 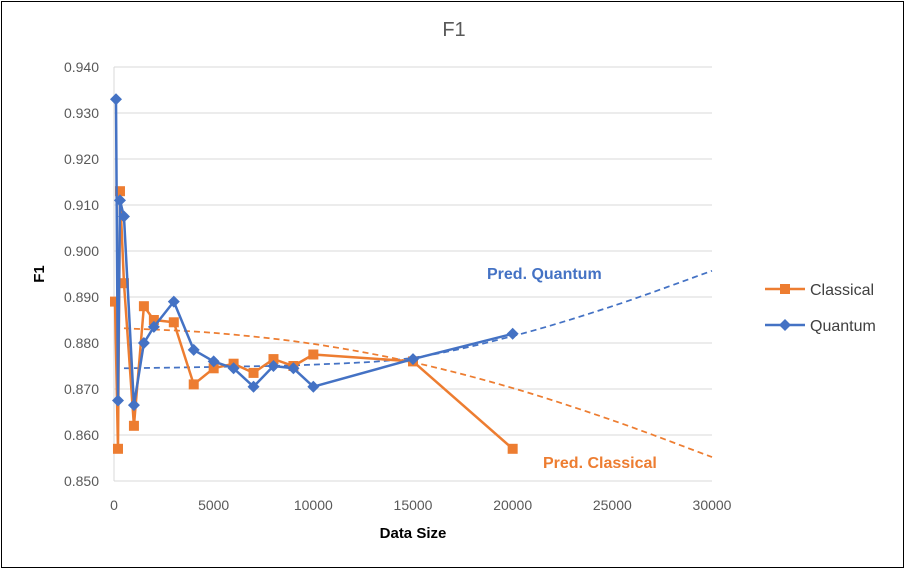 What do you see at coordinates (114, 505) in the screenshot?
I see `x-tick-label: 0` at bounding box center [114, 505].